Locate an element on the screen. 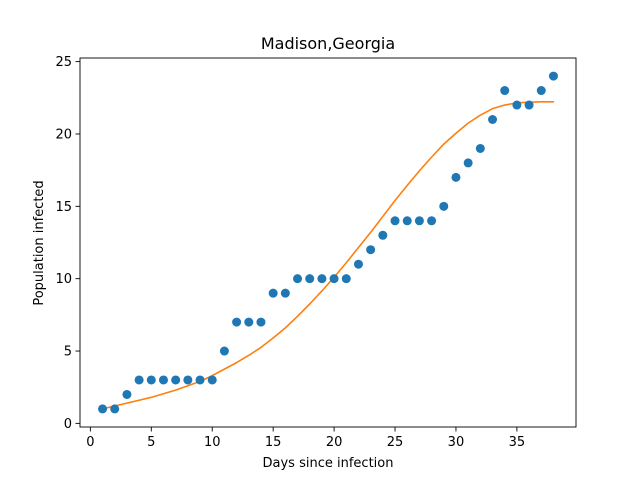 Image resolution: width=640 pixels, height=480 pixels. x-tick-label: 25 is located at coordinates (395, 442).